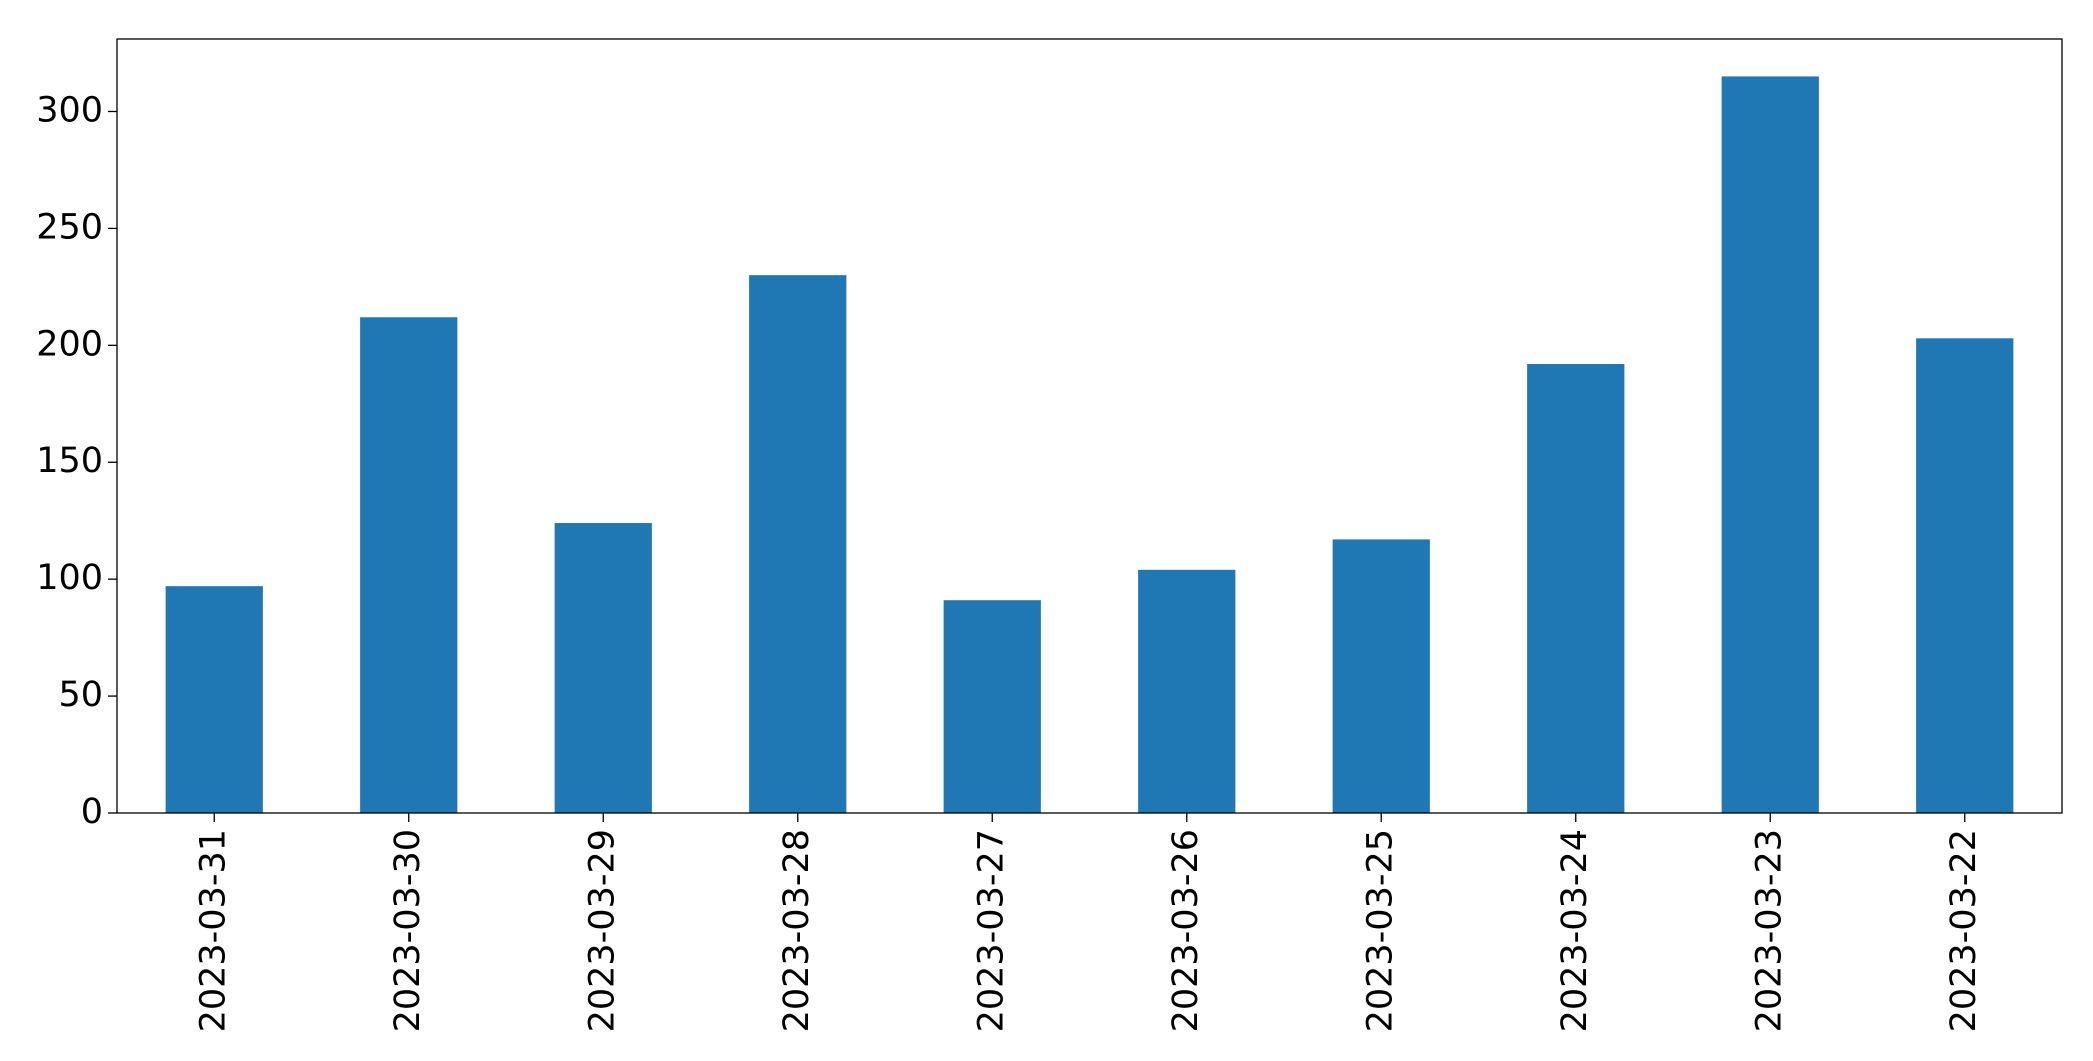  I want to click on x-tick-label: 2023-03-22, so click(1964, 930).